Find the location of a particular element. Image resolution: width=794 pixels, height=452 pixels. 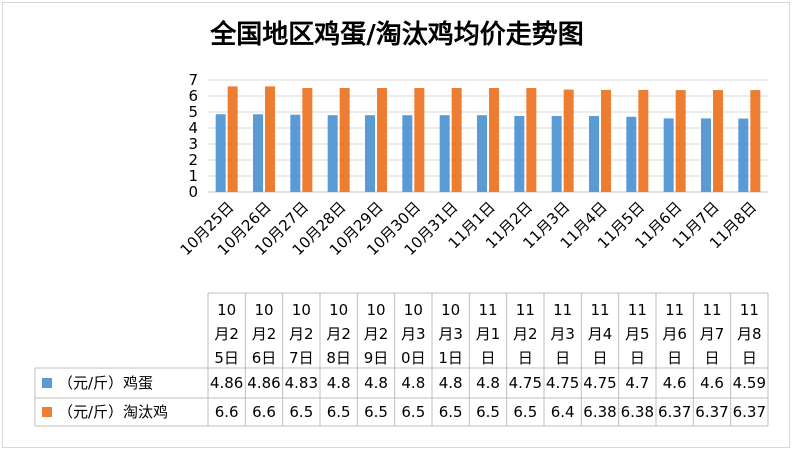

table-header-cell: 10 月2 9日 is located at coordinates (376, 334).